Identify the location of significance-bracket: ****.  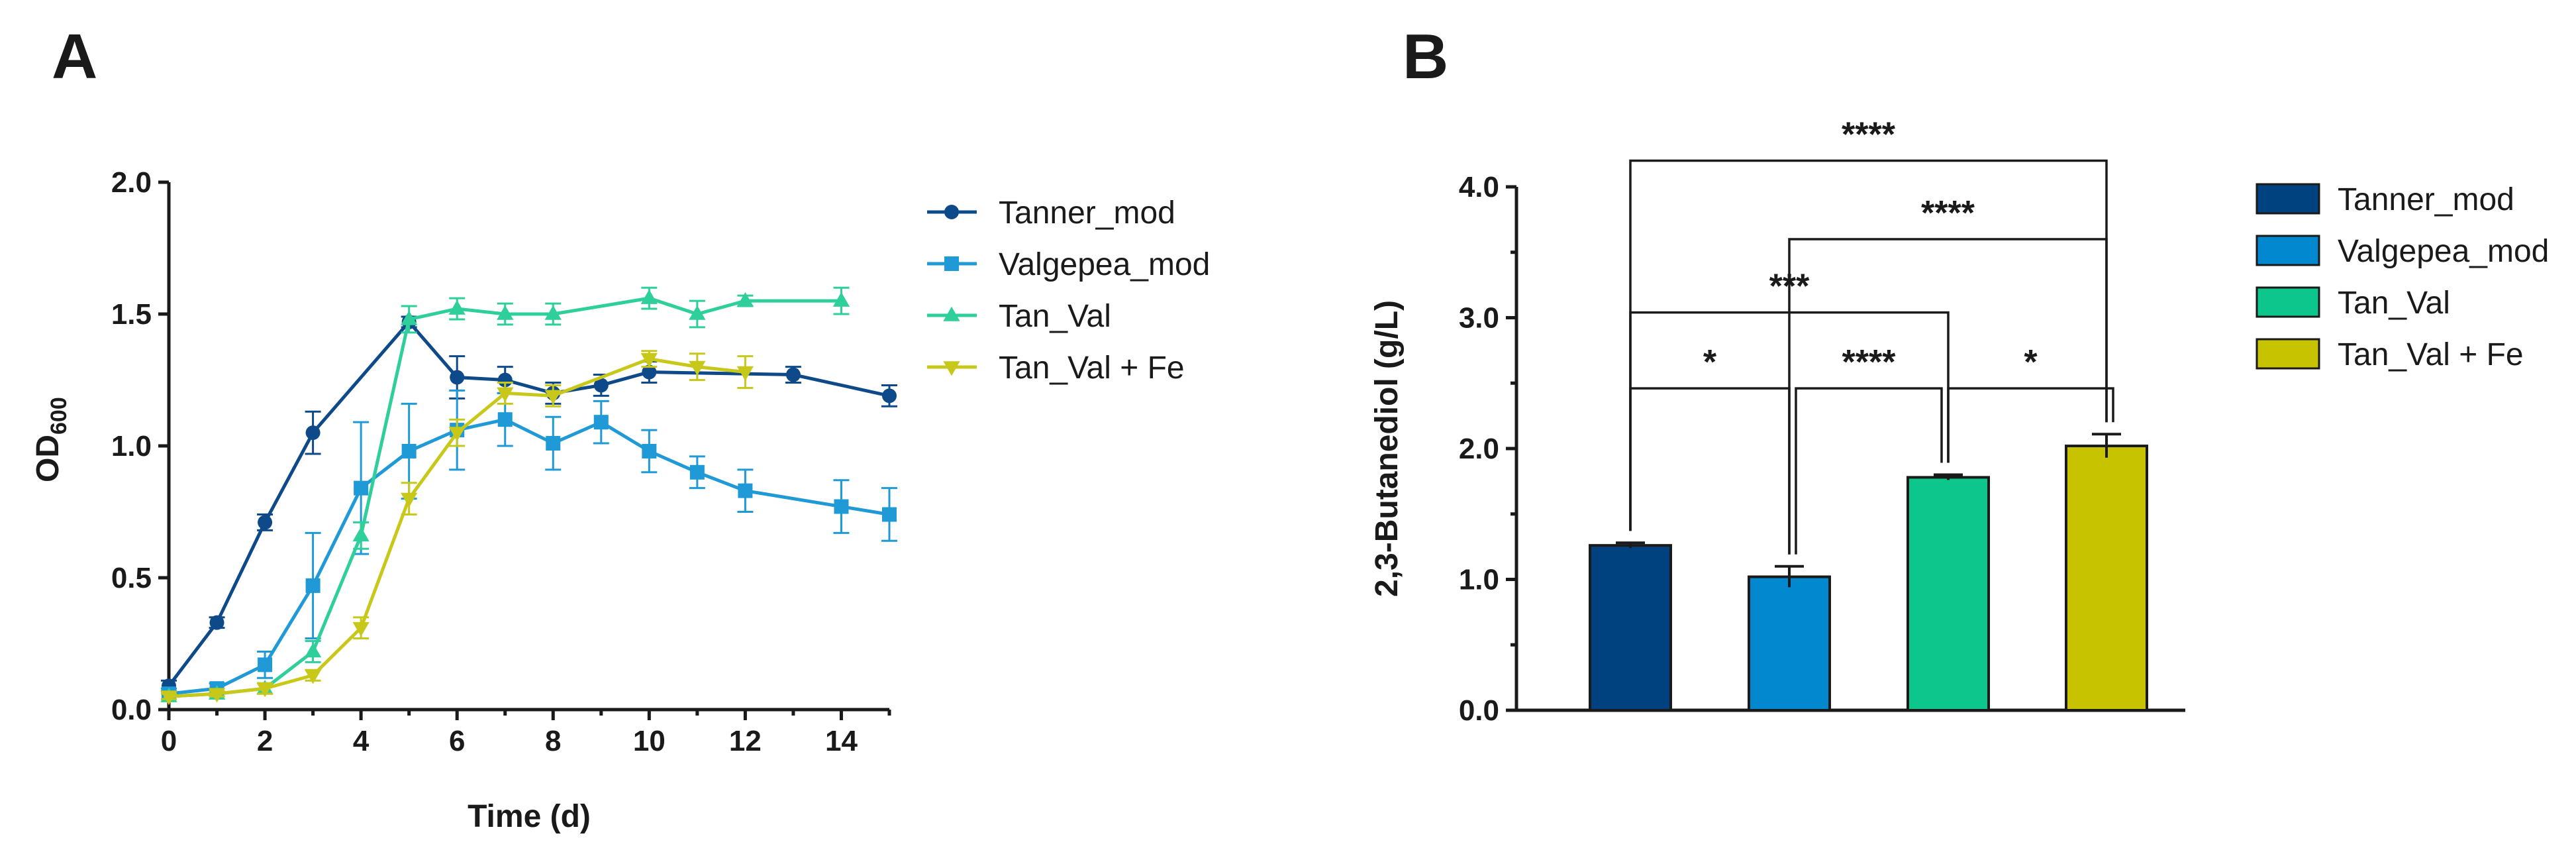
(1868, 323).